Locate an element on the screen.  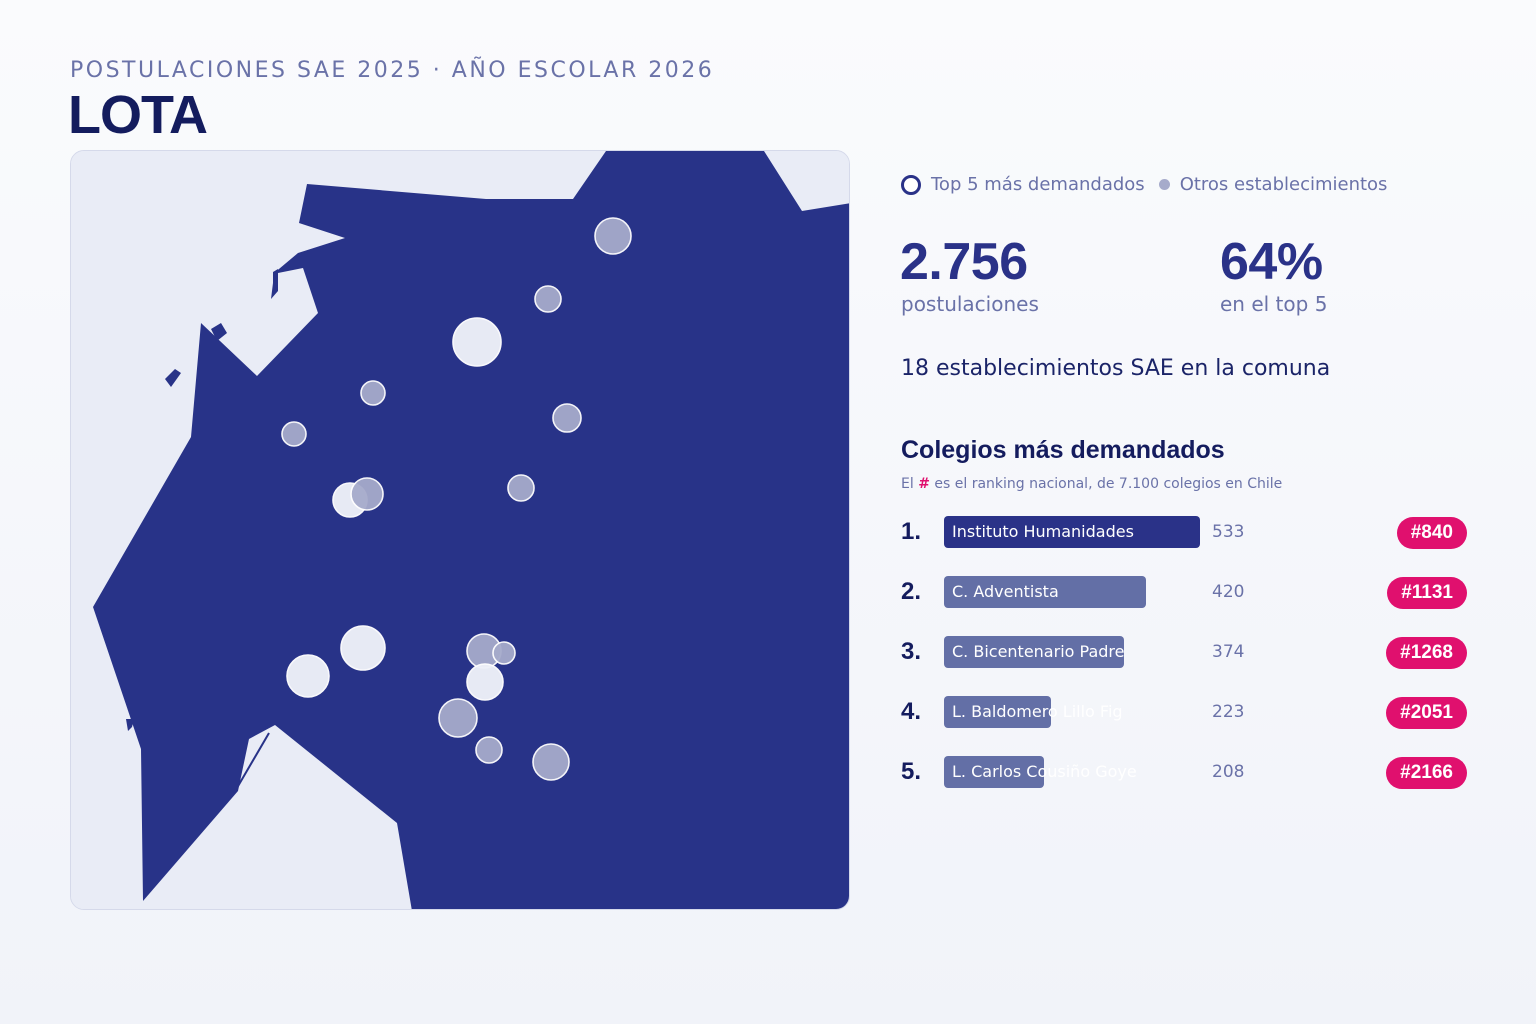
top5-legend-marker is located at coordinates (911, 184).